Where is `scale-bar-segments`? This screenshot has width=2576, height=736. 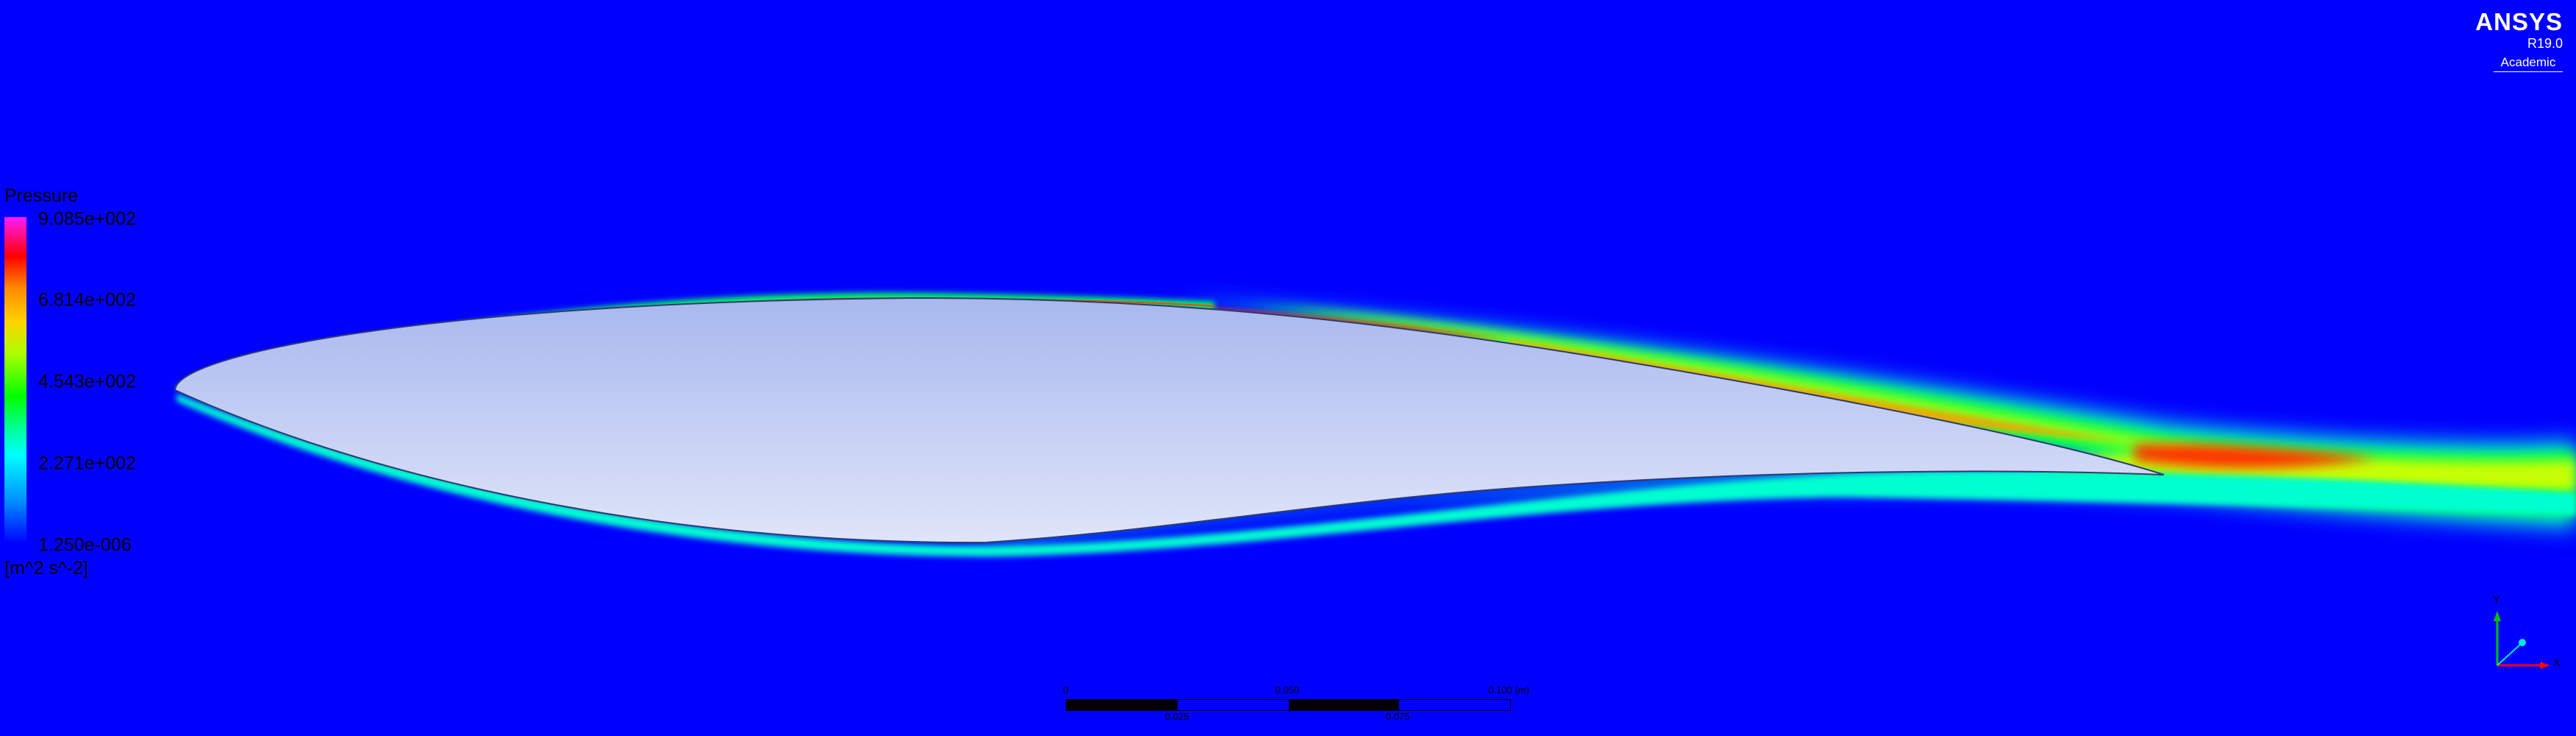
scale-bar-segments is located at coordinates (1288, 705).